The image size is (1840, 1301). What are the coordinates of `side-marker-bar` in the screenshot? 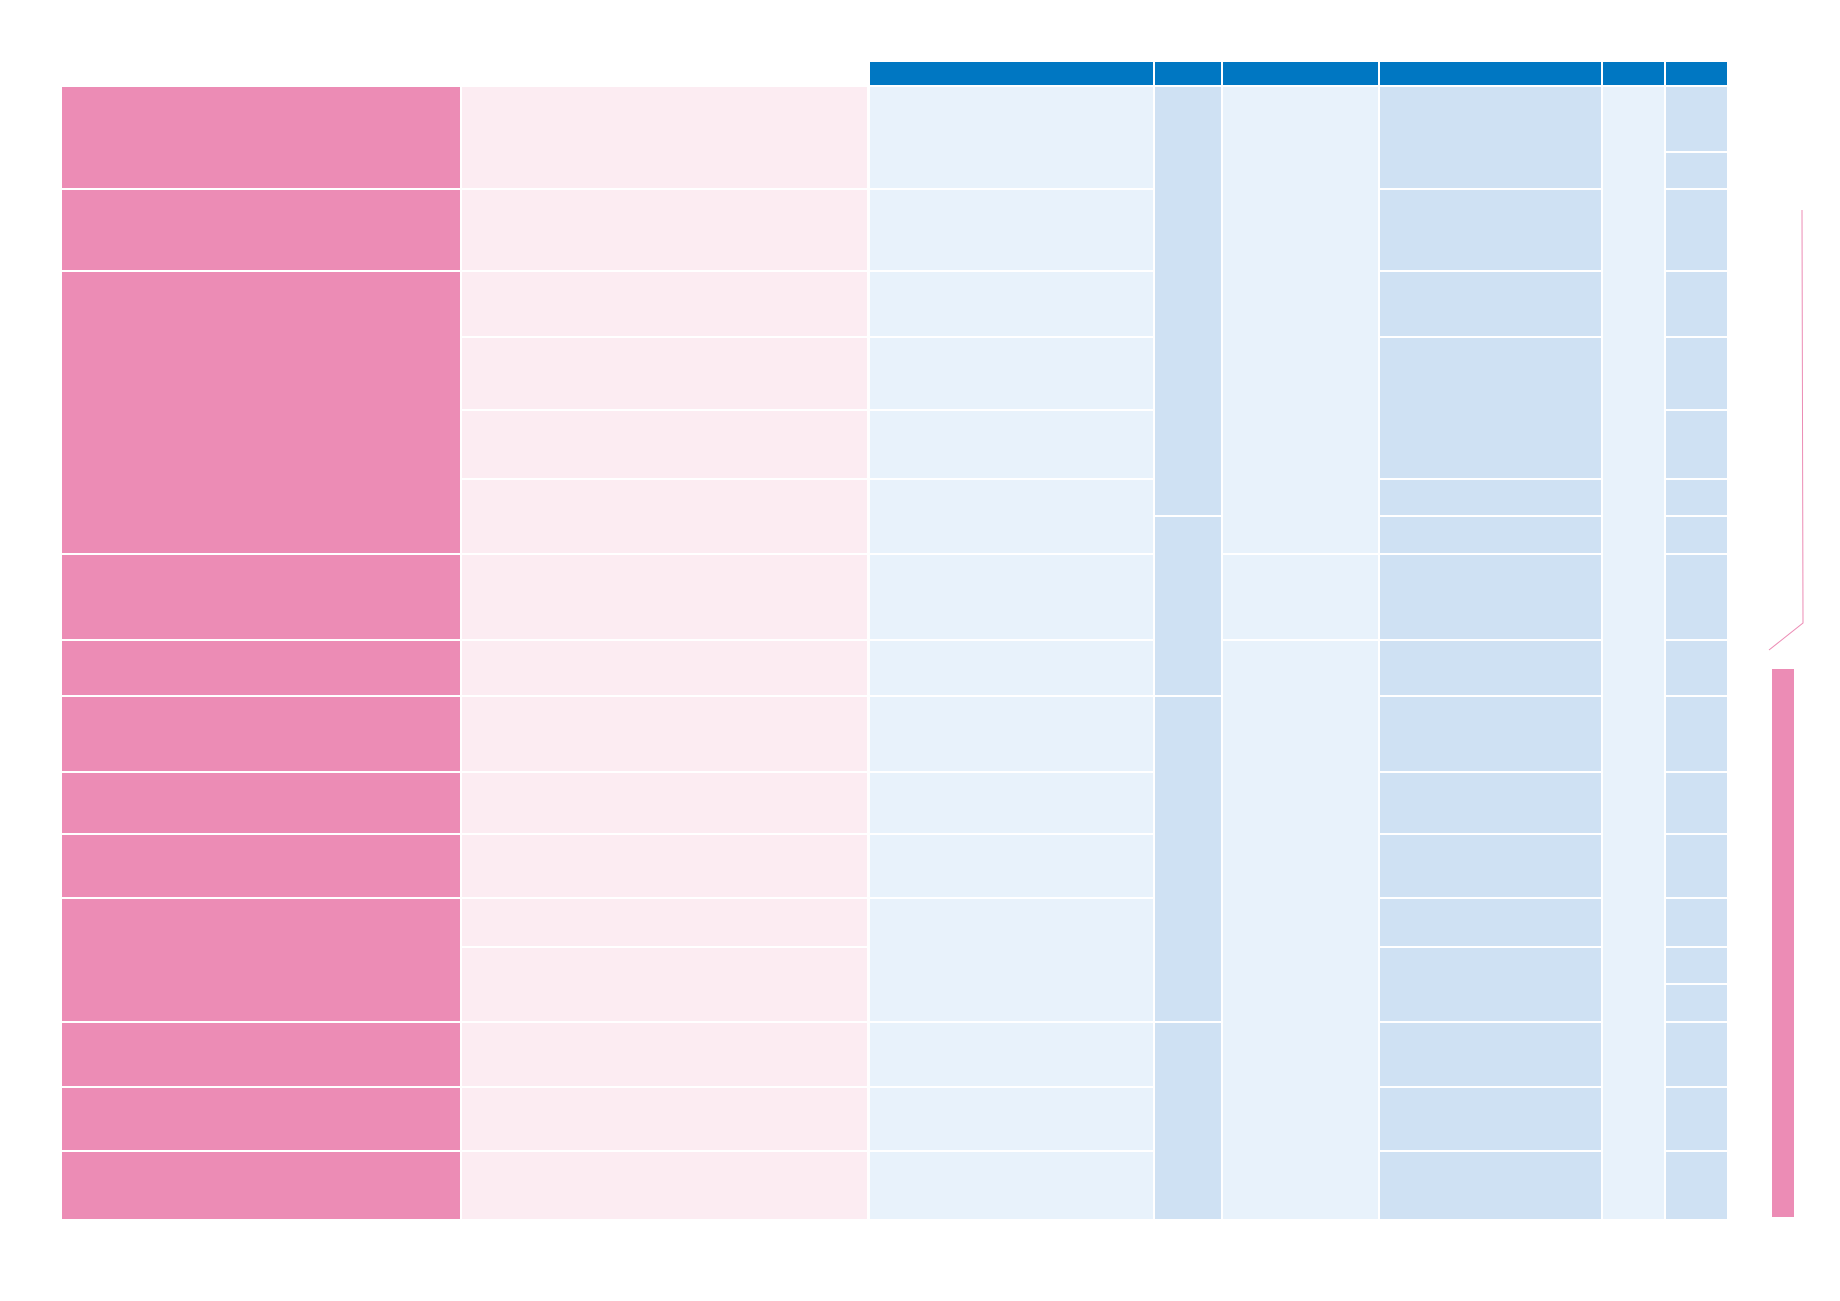 It's located at (1783, 943).